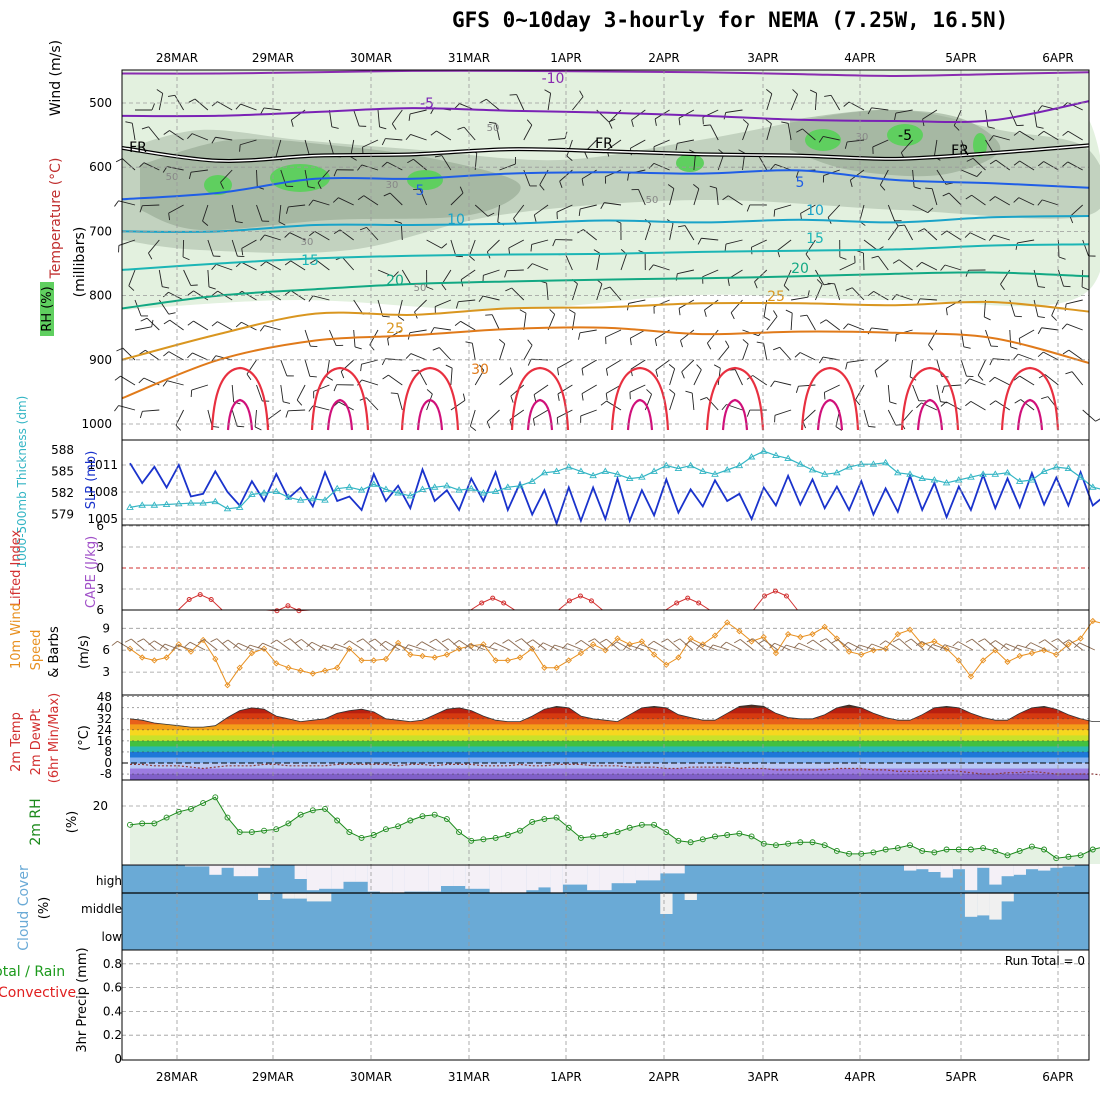 The width and height of the screenshot is (1100, 1100). What do you see at coordinates (640, 414) in the screenshot?
I see `isotherm-hot` at bounding box center [640, 414].